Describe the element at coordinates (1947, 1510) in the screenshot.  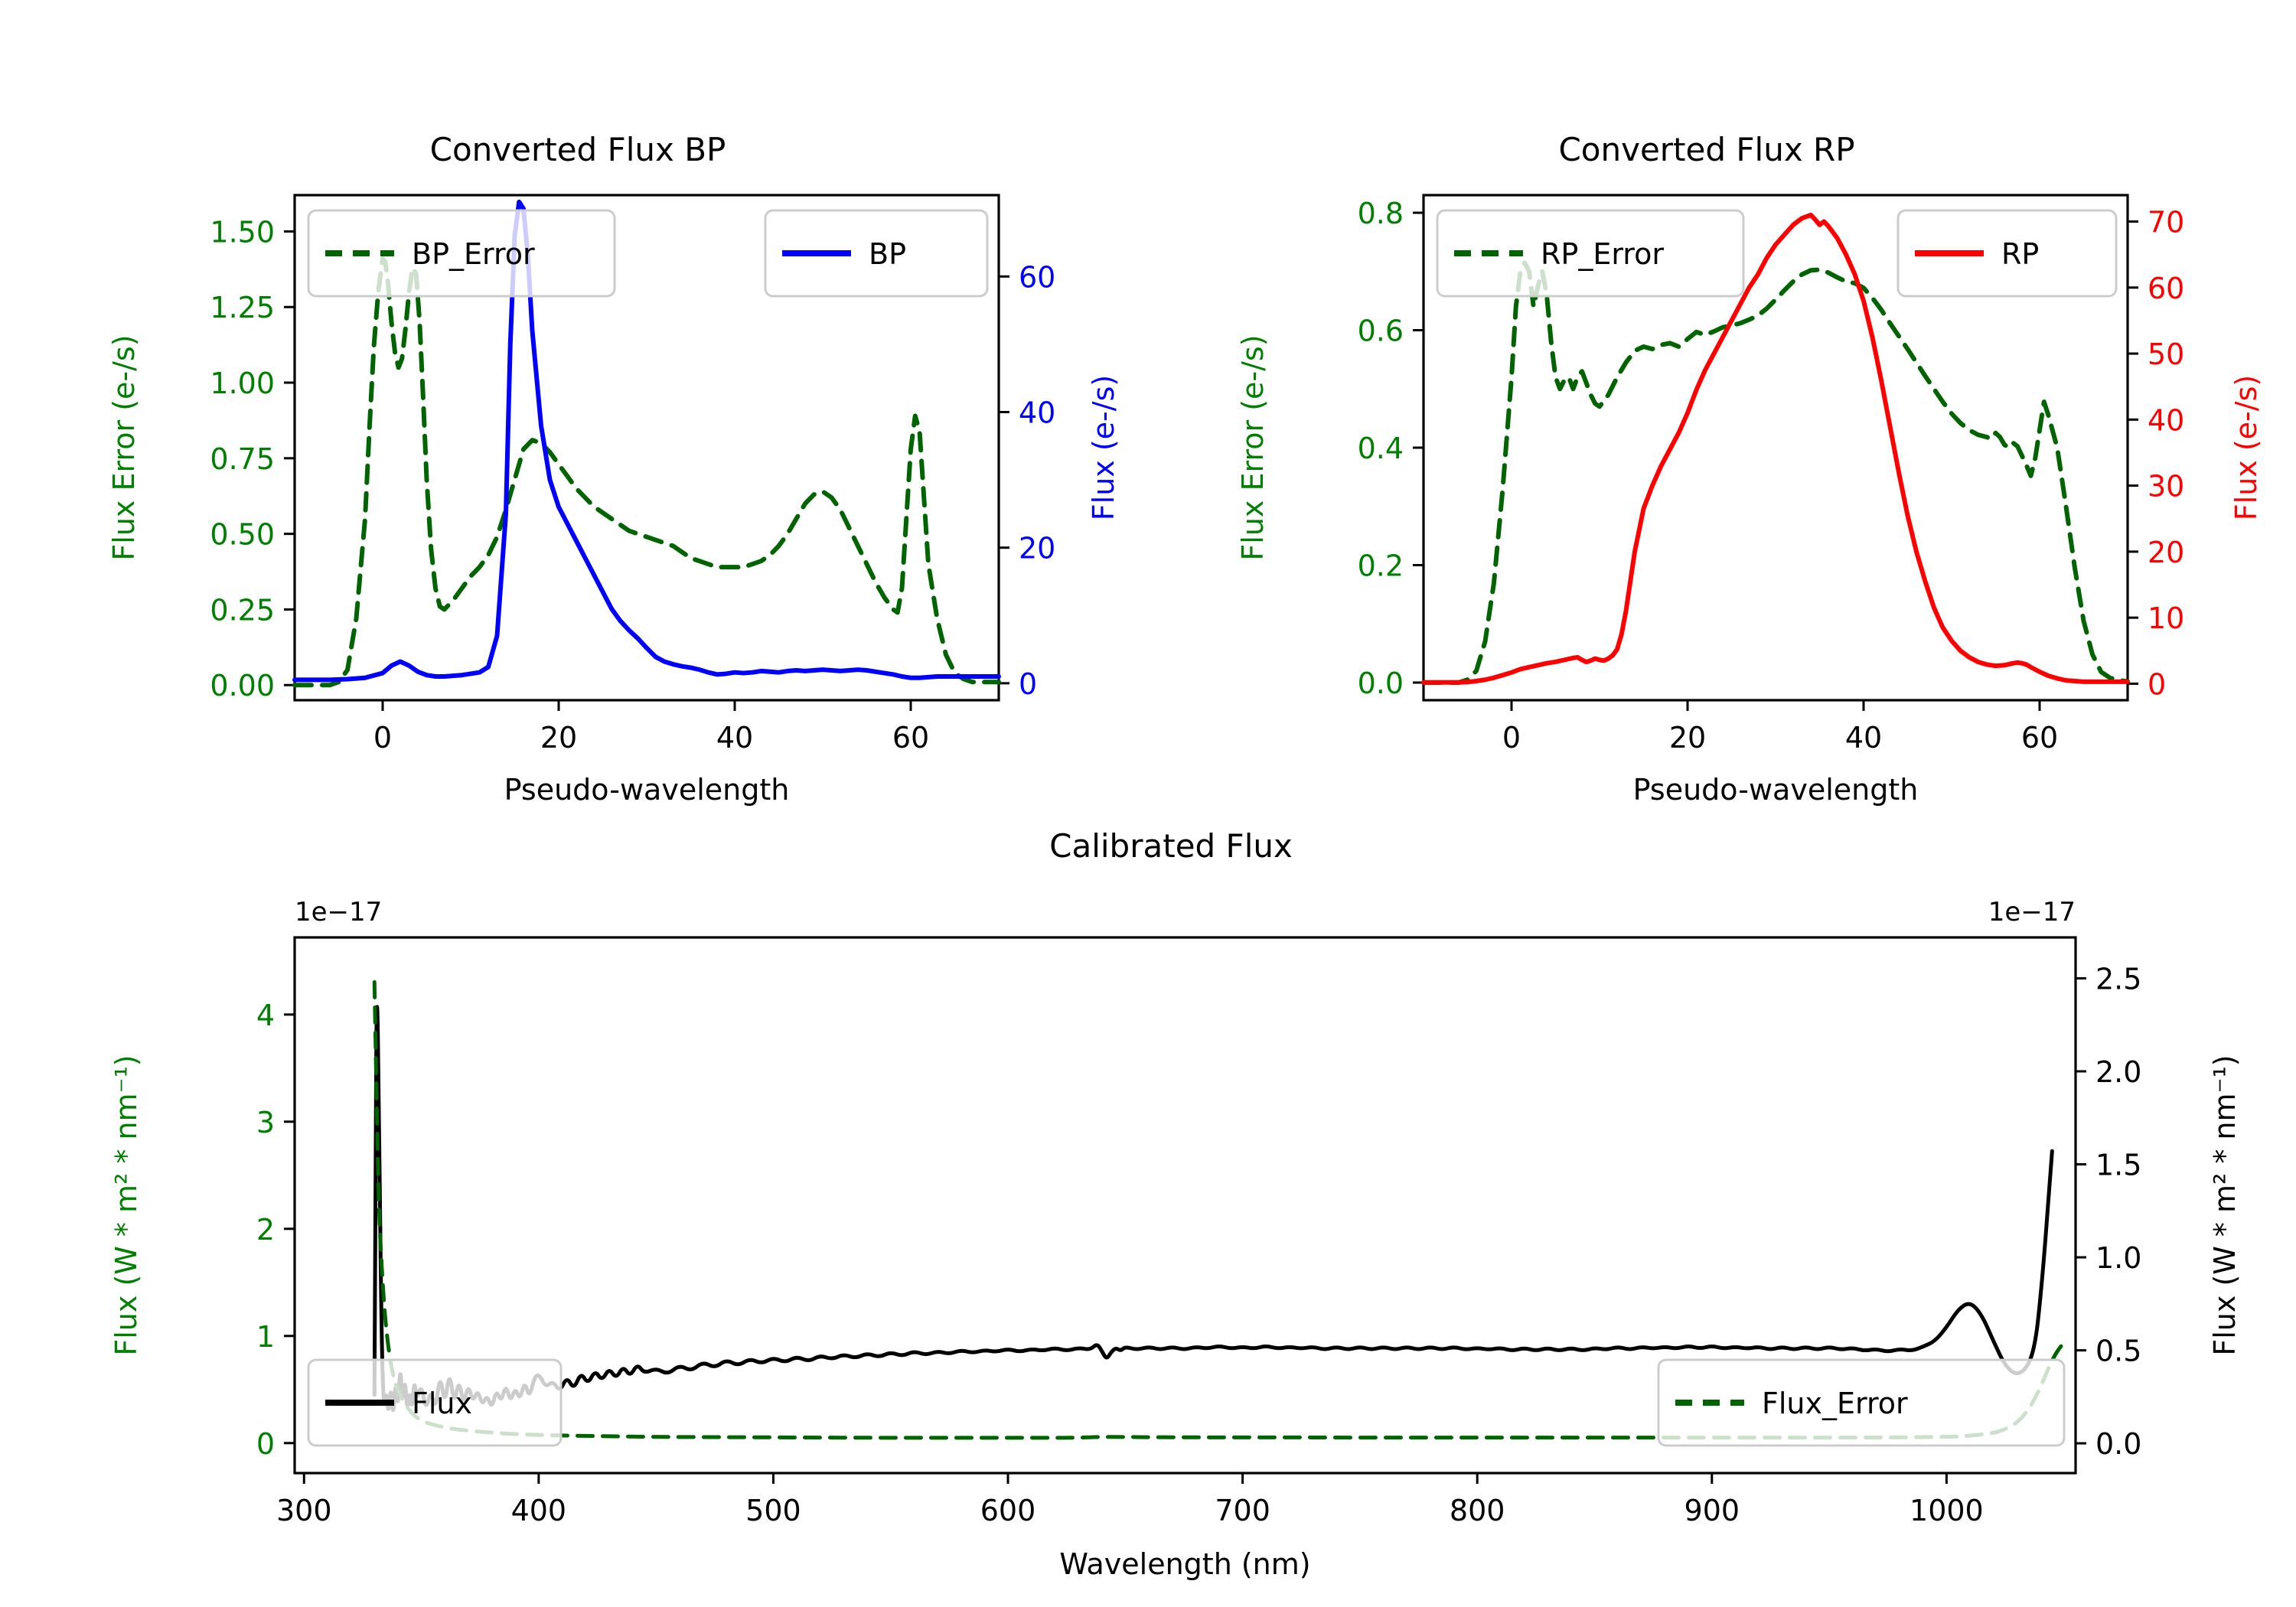
I see `calibrated-xticklabel: 1000` at that location.